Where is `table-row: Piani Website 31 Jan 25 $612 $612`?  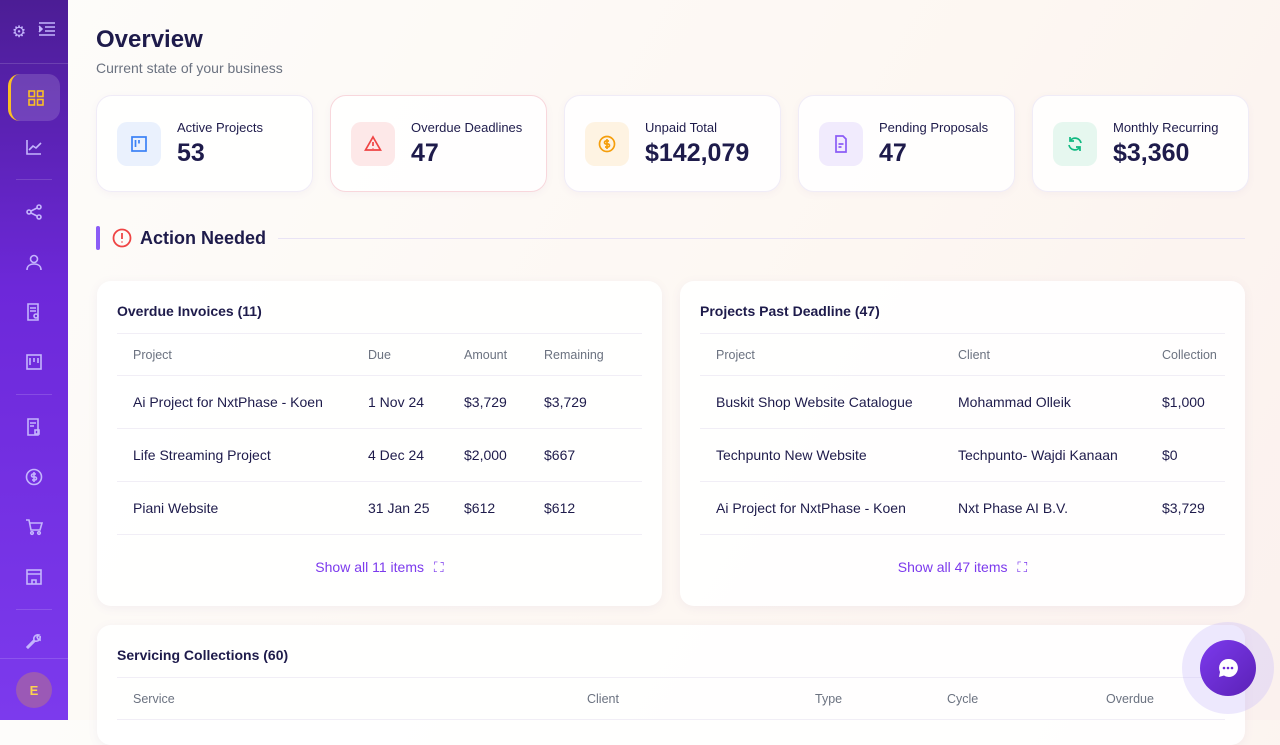
table-row: Piani Website 31 Jan 25 $612 $612 is located at coordinates (379, 508).